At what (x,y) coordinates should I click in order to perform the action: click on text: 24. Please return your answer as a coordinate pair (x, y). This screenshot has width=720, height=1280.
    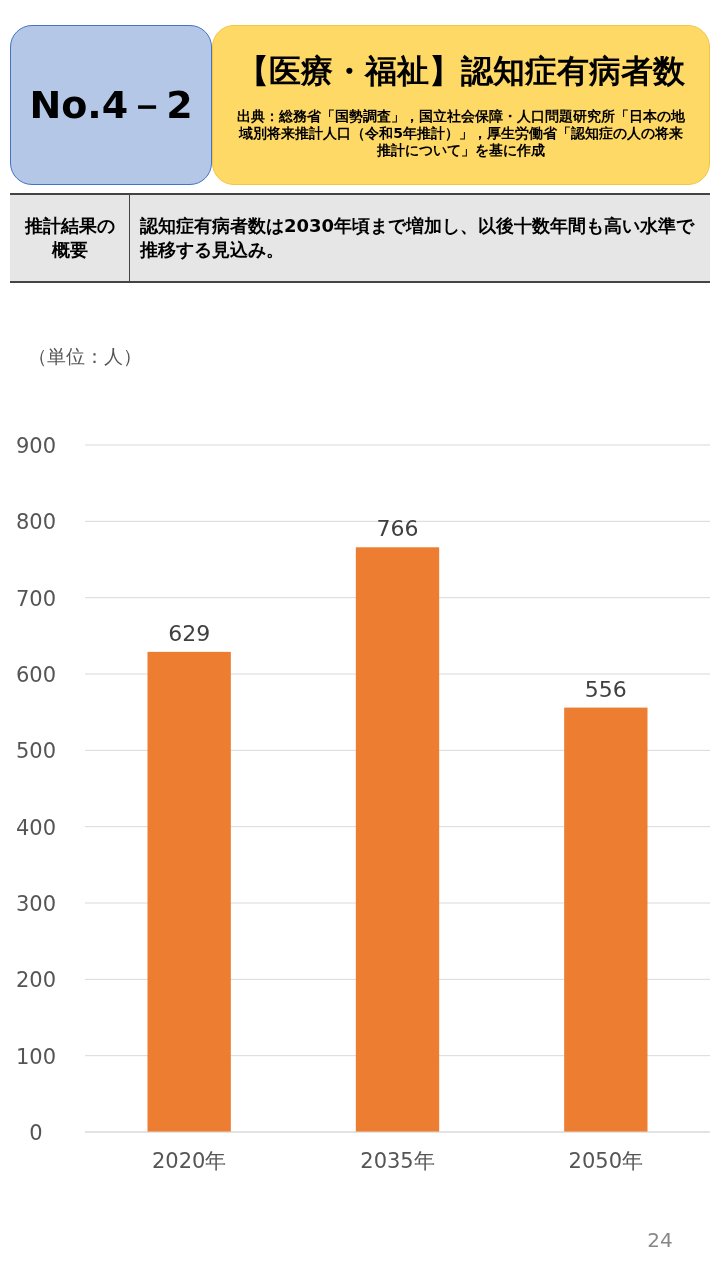
    Looking at the image, I should click on (660, 1240).